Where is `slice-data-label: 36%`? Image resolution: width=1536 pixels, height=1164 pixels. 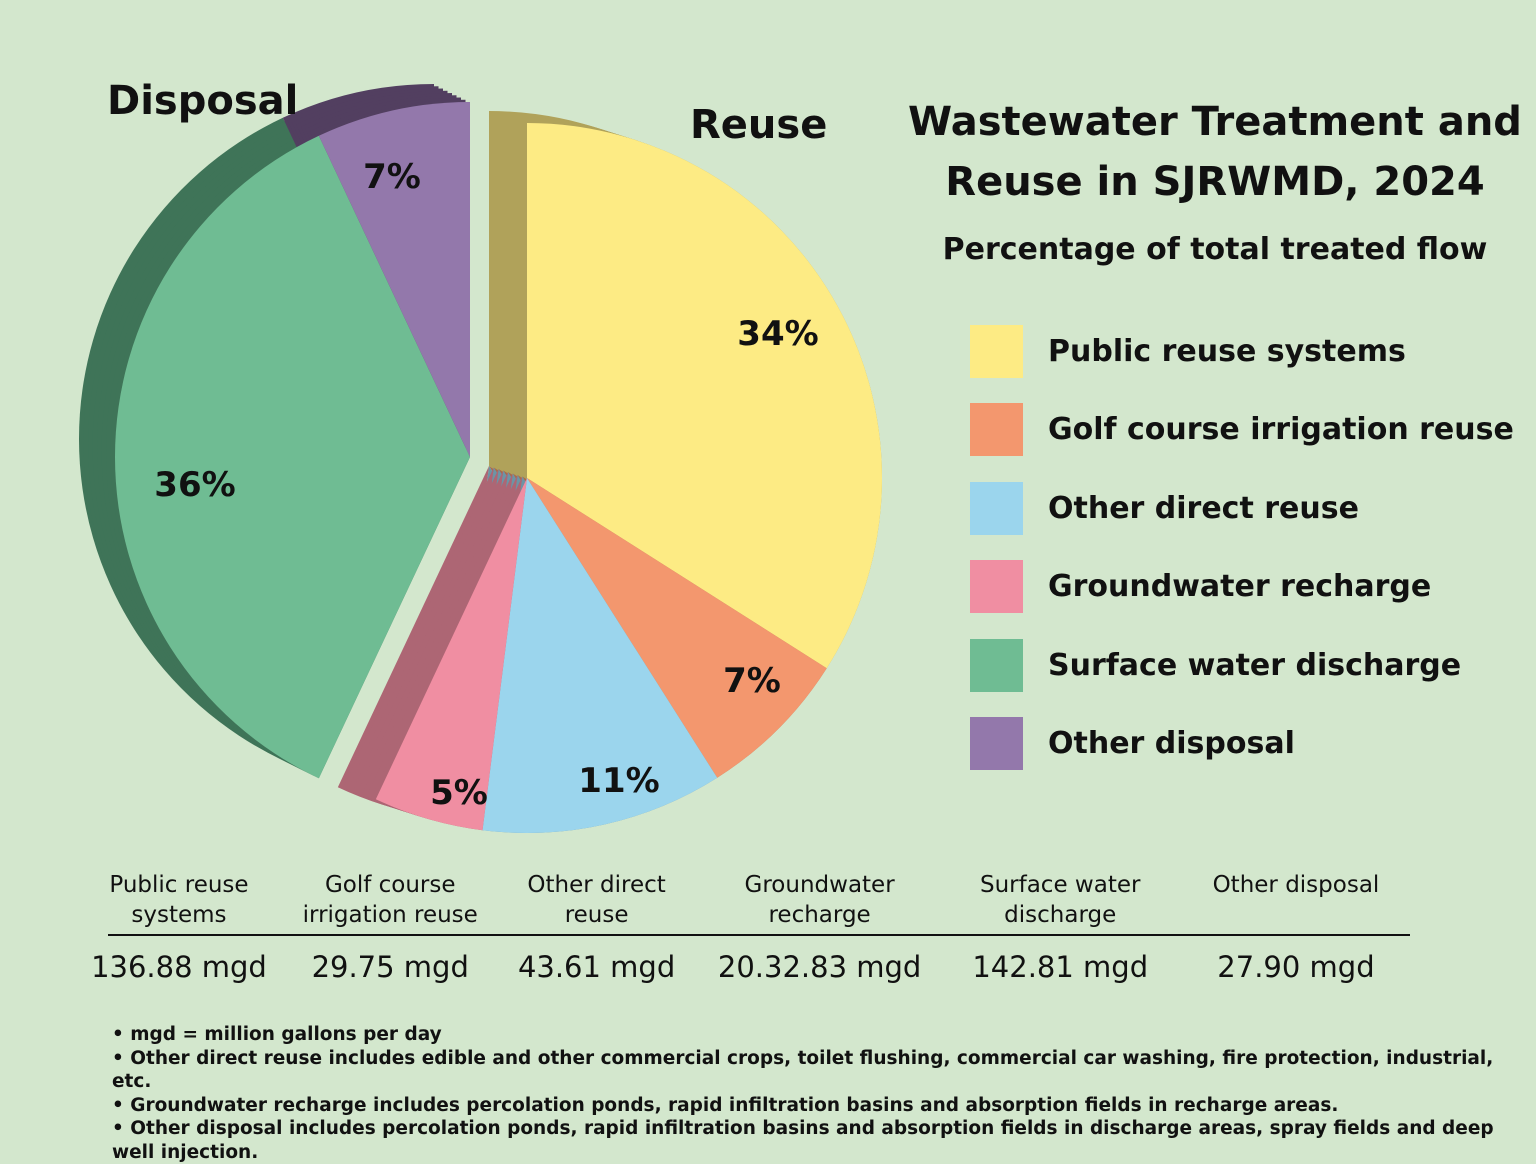
slice-data-label: 36% is located at coordinates (194, 485).